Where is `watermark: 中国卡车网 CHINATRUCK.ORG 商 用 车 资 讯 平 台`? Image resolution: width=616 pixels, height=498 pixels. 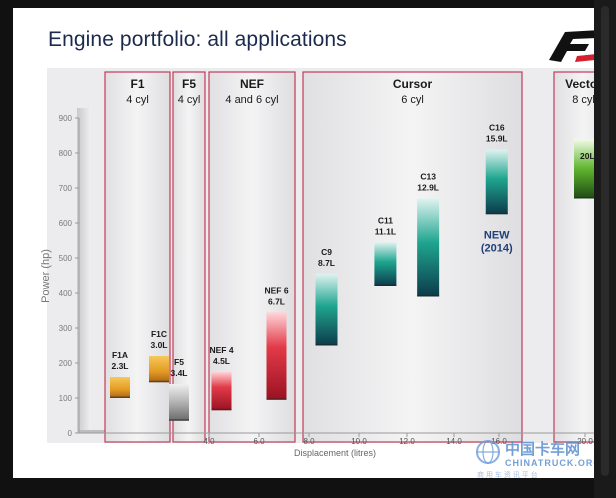 watermark: 中国卡车网 CHINATRUCK.ORG 商 用 车 资 讯 平 台 is located at coordinates (535, 459).